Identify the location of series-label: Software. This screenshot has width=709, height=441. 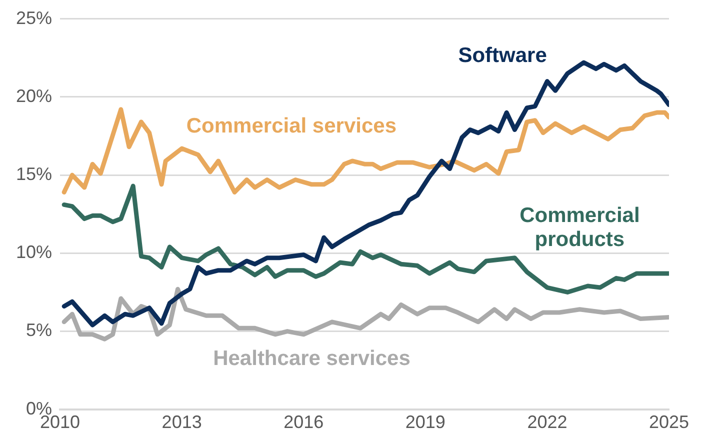
(502, 56).